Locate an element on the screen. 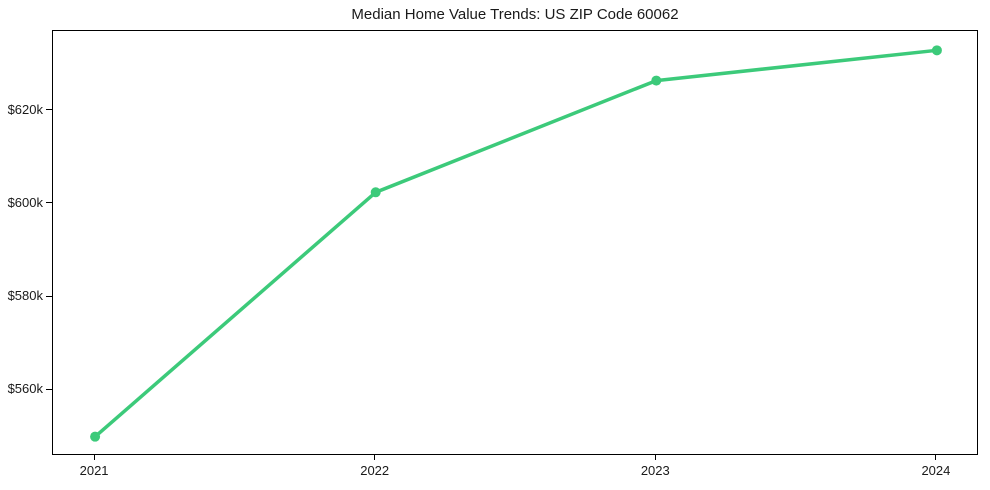 Image resolution: width=990 pixels, height=490 pixels. x-tick-label: 2023 is located at coordinates (655, 470).